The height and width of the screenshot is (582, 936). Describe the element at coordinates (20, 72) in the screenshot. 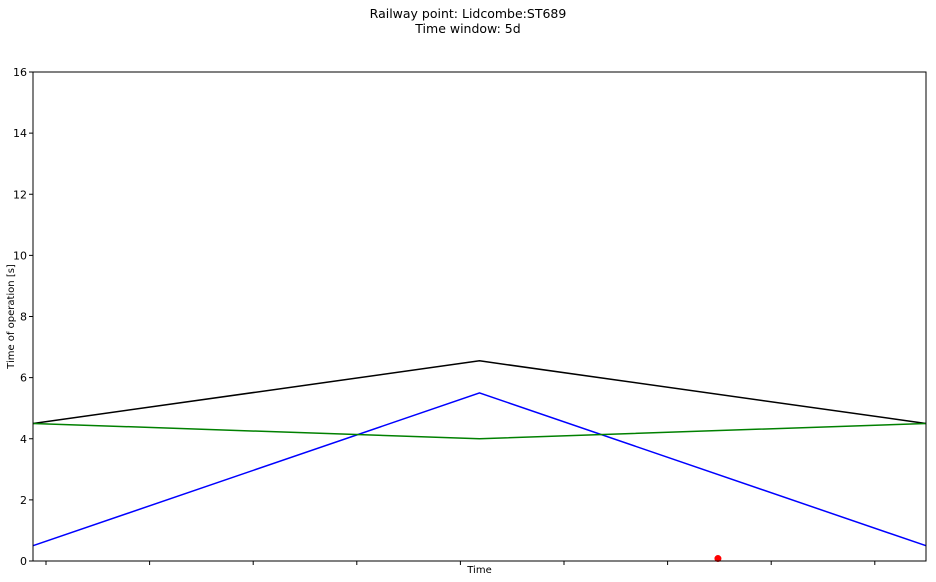

I see `y-tick-label: 16` at that location.